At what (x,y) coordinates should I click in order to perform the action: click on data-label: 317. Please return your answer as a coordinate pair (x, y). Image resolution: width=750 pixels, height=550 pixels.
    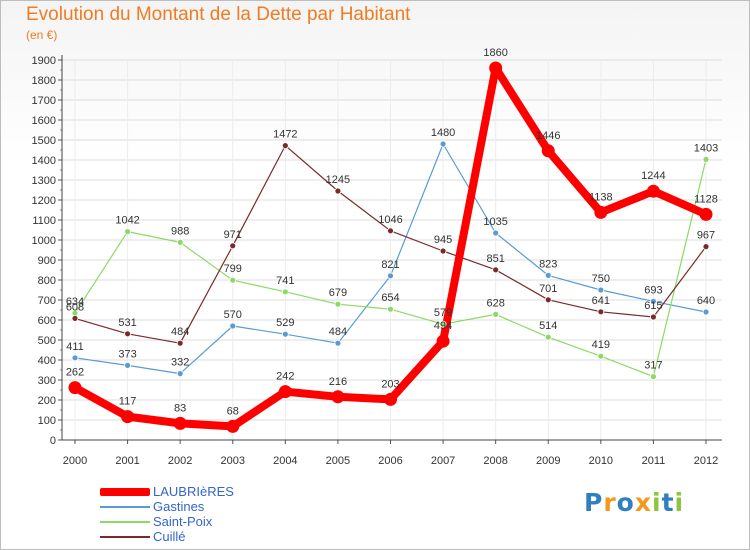
    Looking at the image, I should click on (653, 366).